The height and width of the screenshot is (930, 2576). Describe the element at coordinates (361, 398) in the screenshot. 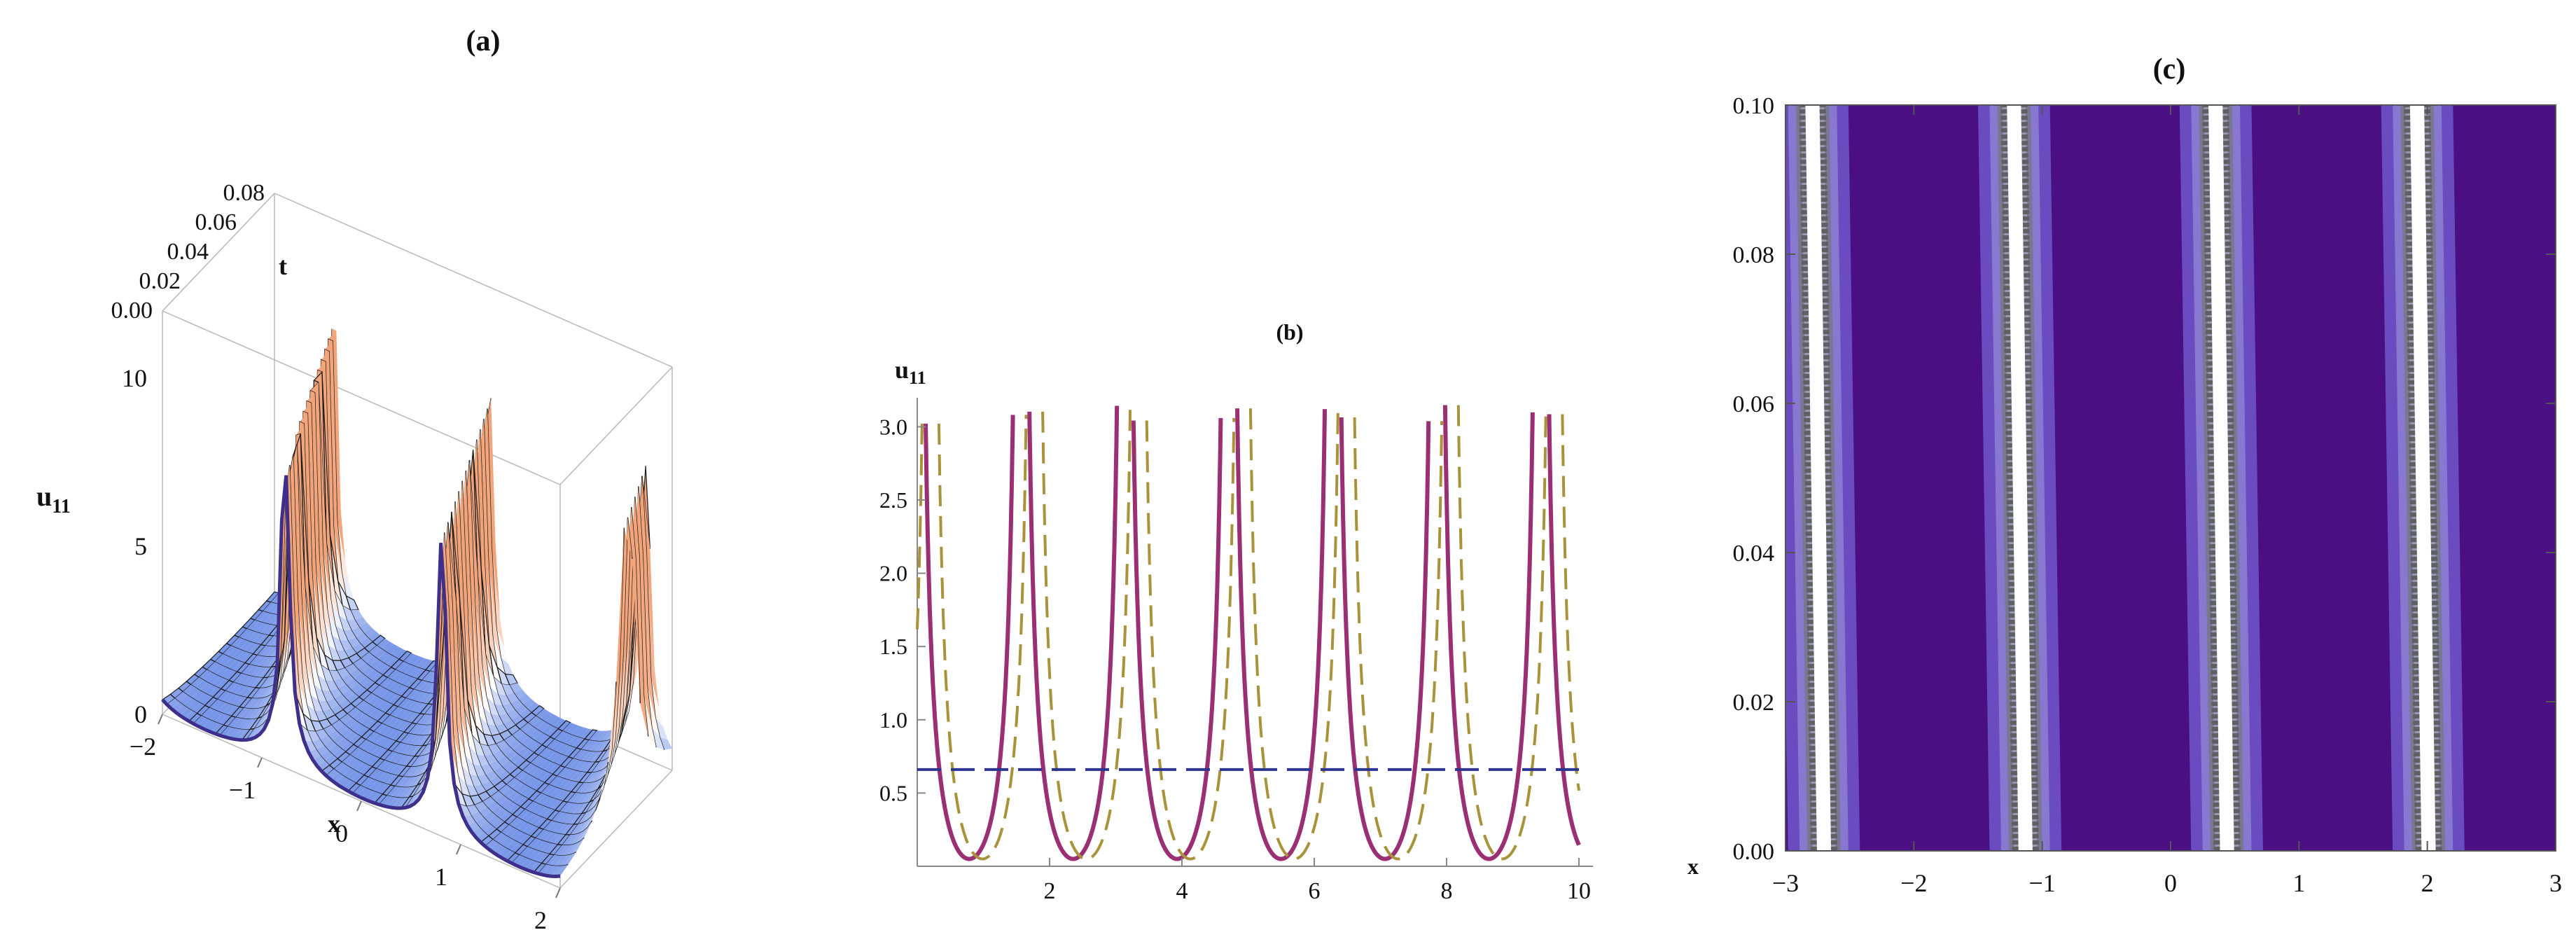

I see `box-edge` at that location.